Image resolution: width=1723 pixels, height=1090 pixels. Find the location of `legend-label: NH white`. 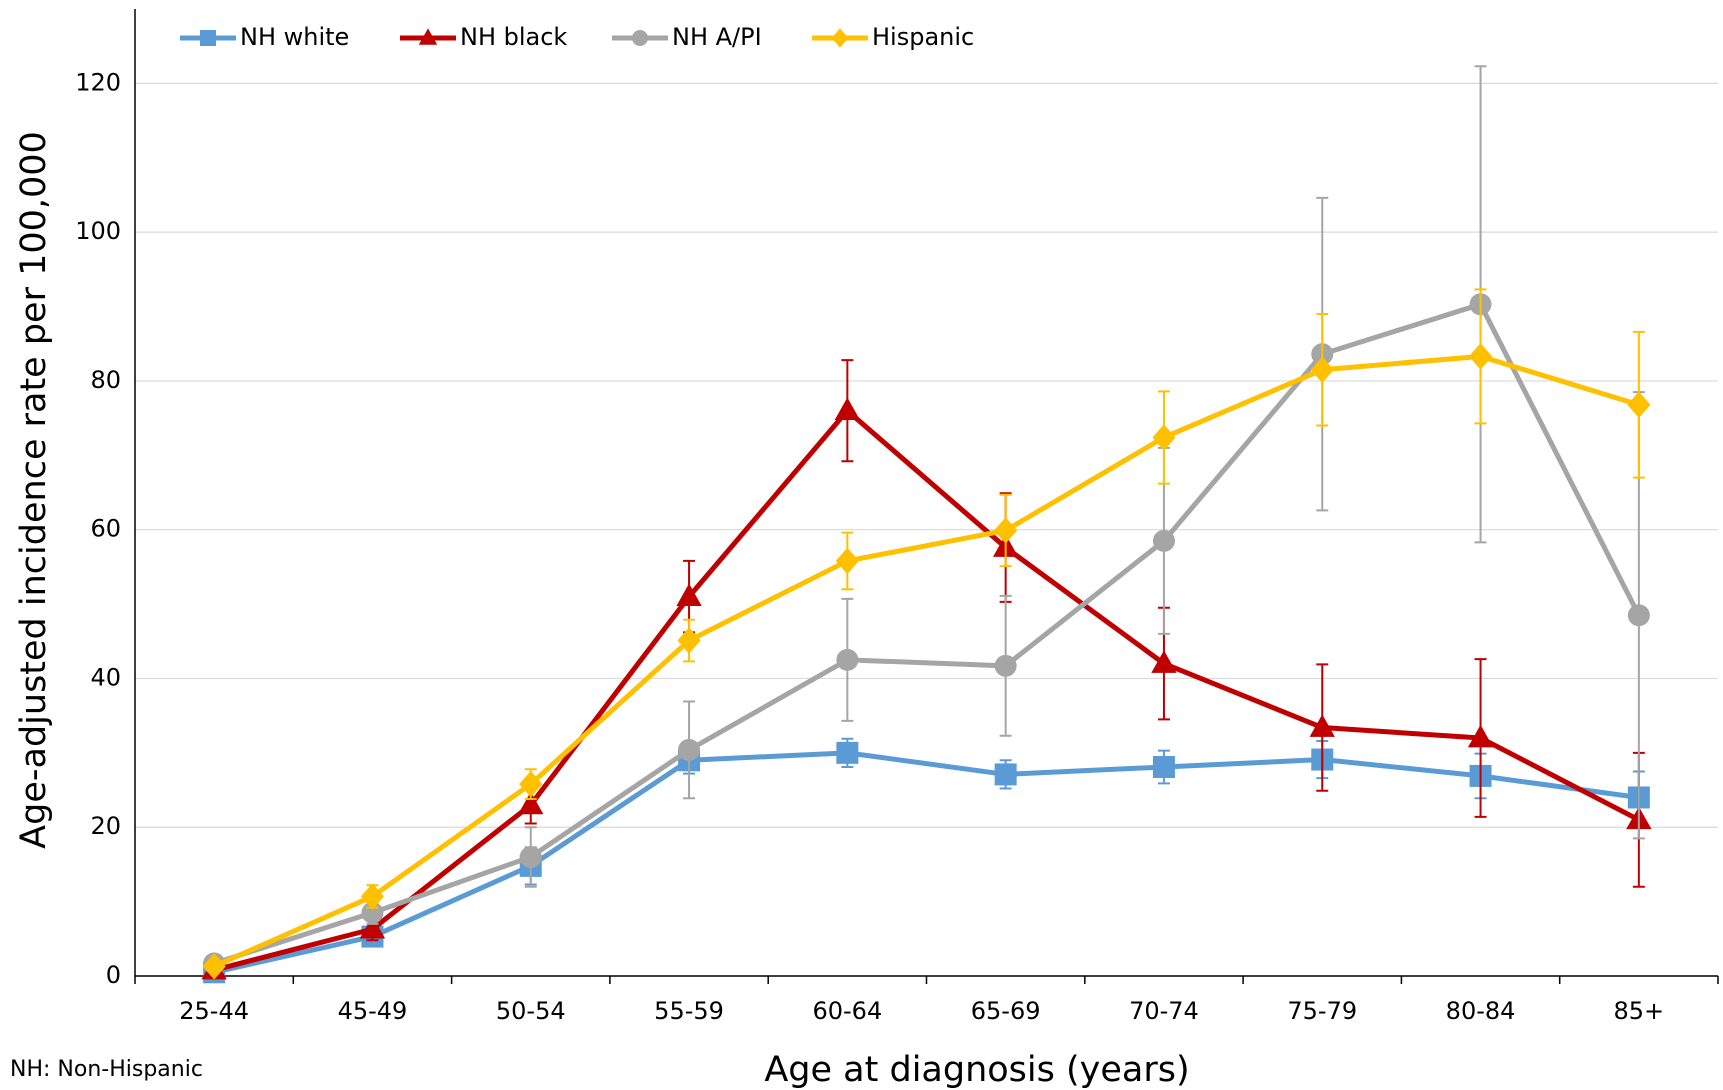

legend-label: NH white is located at coordinates (294, 37).